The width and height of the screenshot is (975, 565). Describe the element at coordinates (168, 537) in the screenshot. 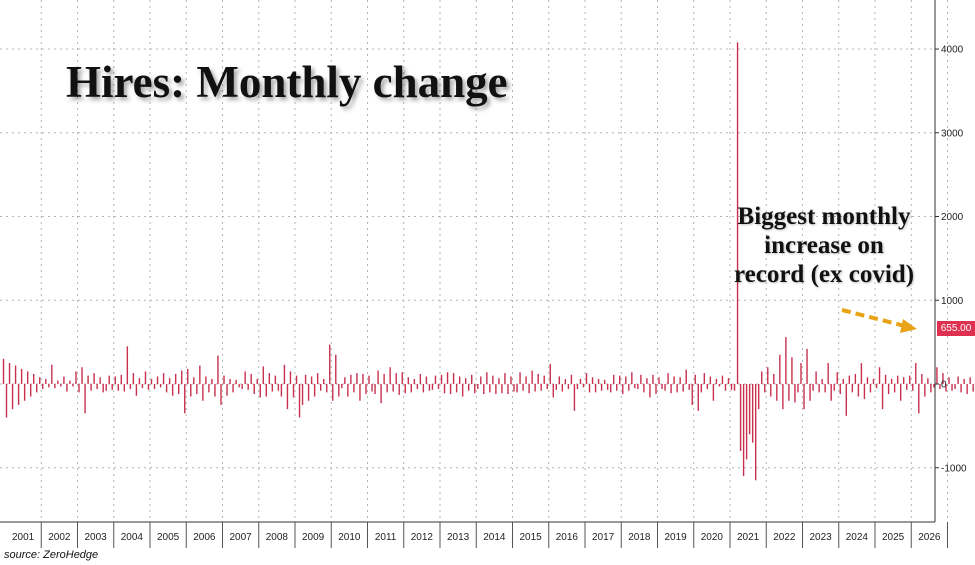

I see `x-tick-label: 2005` at that location.